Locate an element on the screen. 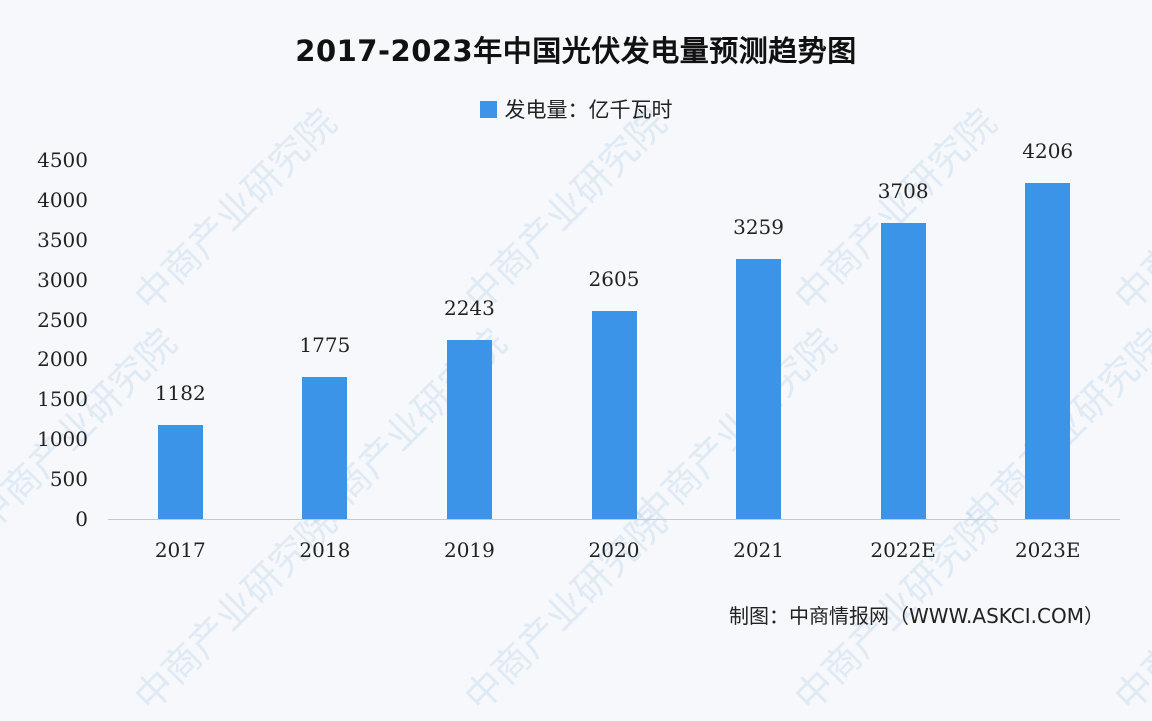 This screenshot has height=721, width=1152. x-tick-label: 2019 is located at coordinates (469, 550).